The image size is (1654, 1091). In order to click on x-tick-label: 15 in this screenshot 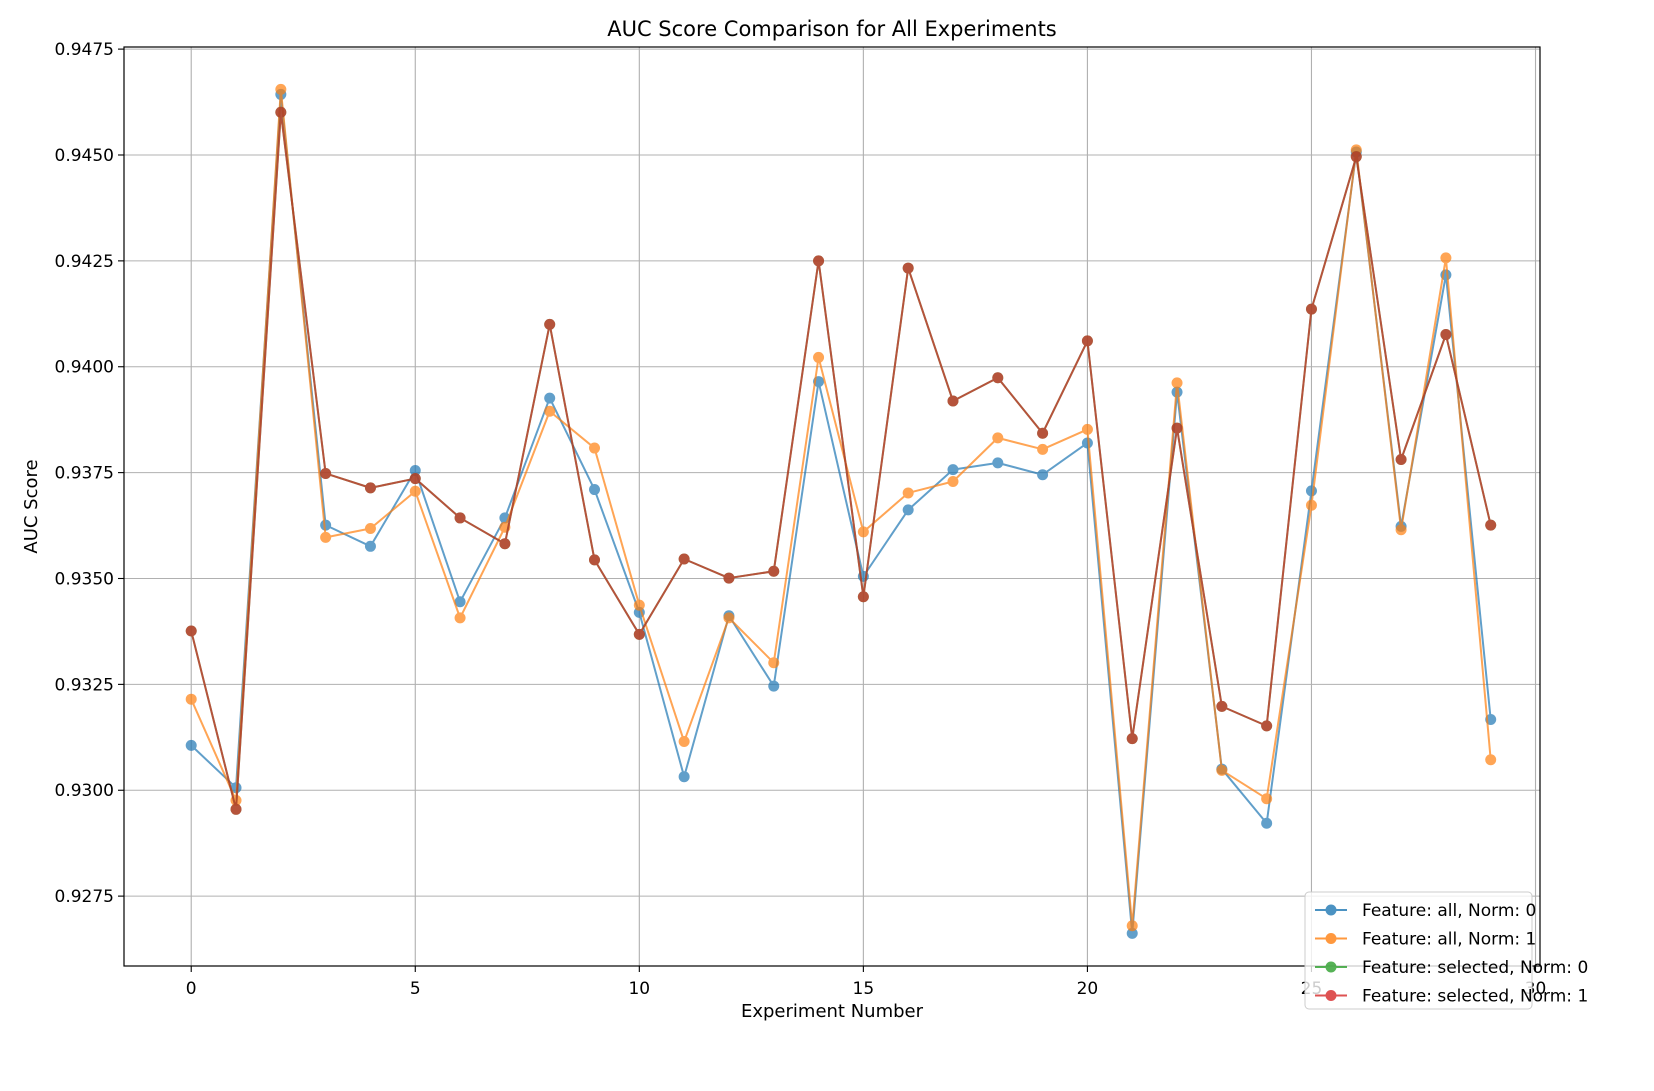, I will do `click(864, 989)`.